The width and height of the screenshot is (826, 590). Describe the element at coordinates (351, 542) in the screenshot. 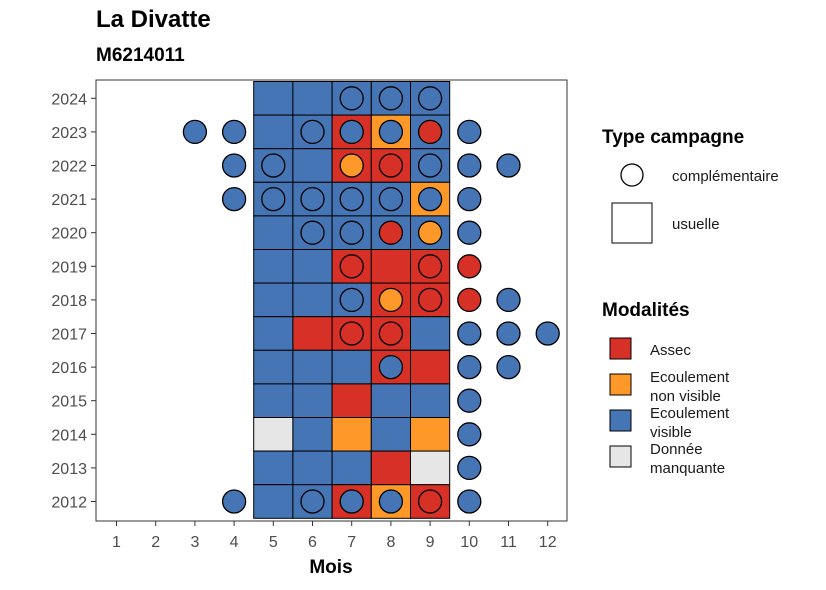

I see `x-tick-label-7: 7` at that location.